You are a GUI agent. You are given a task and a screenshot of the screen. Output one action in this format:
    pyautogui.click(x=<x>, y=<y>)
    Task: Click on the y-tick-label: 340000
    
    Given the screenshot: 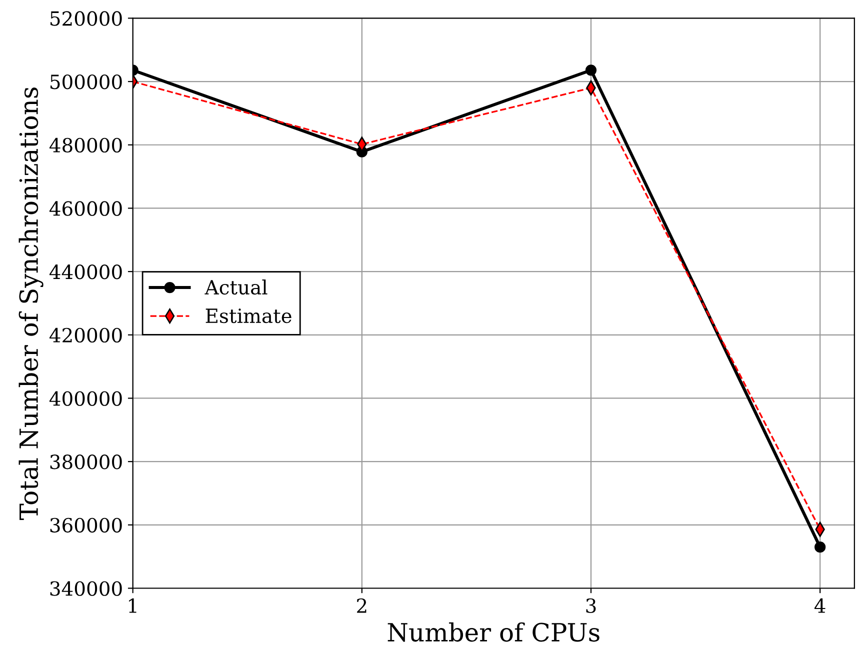 What is the action you would take?
    pyautogui.click(x=86, y=588)
    